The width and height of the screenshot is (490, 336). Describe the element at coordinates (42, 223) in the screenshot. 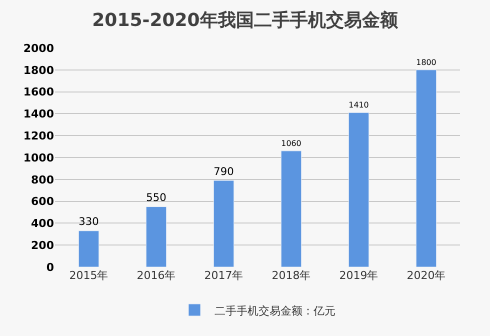

I see `y-tick-label: 400` at that location.